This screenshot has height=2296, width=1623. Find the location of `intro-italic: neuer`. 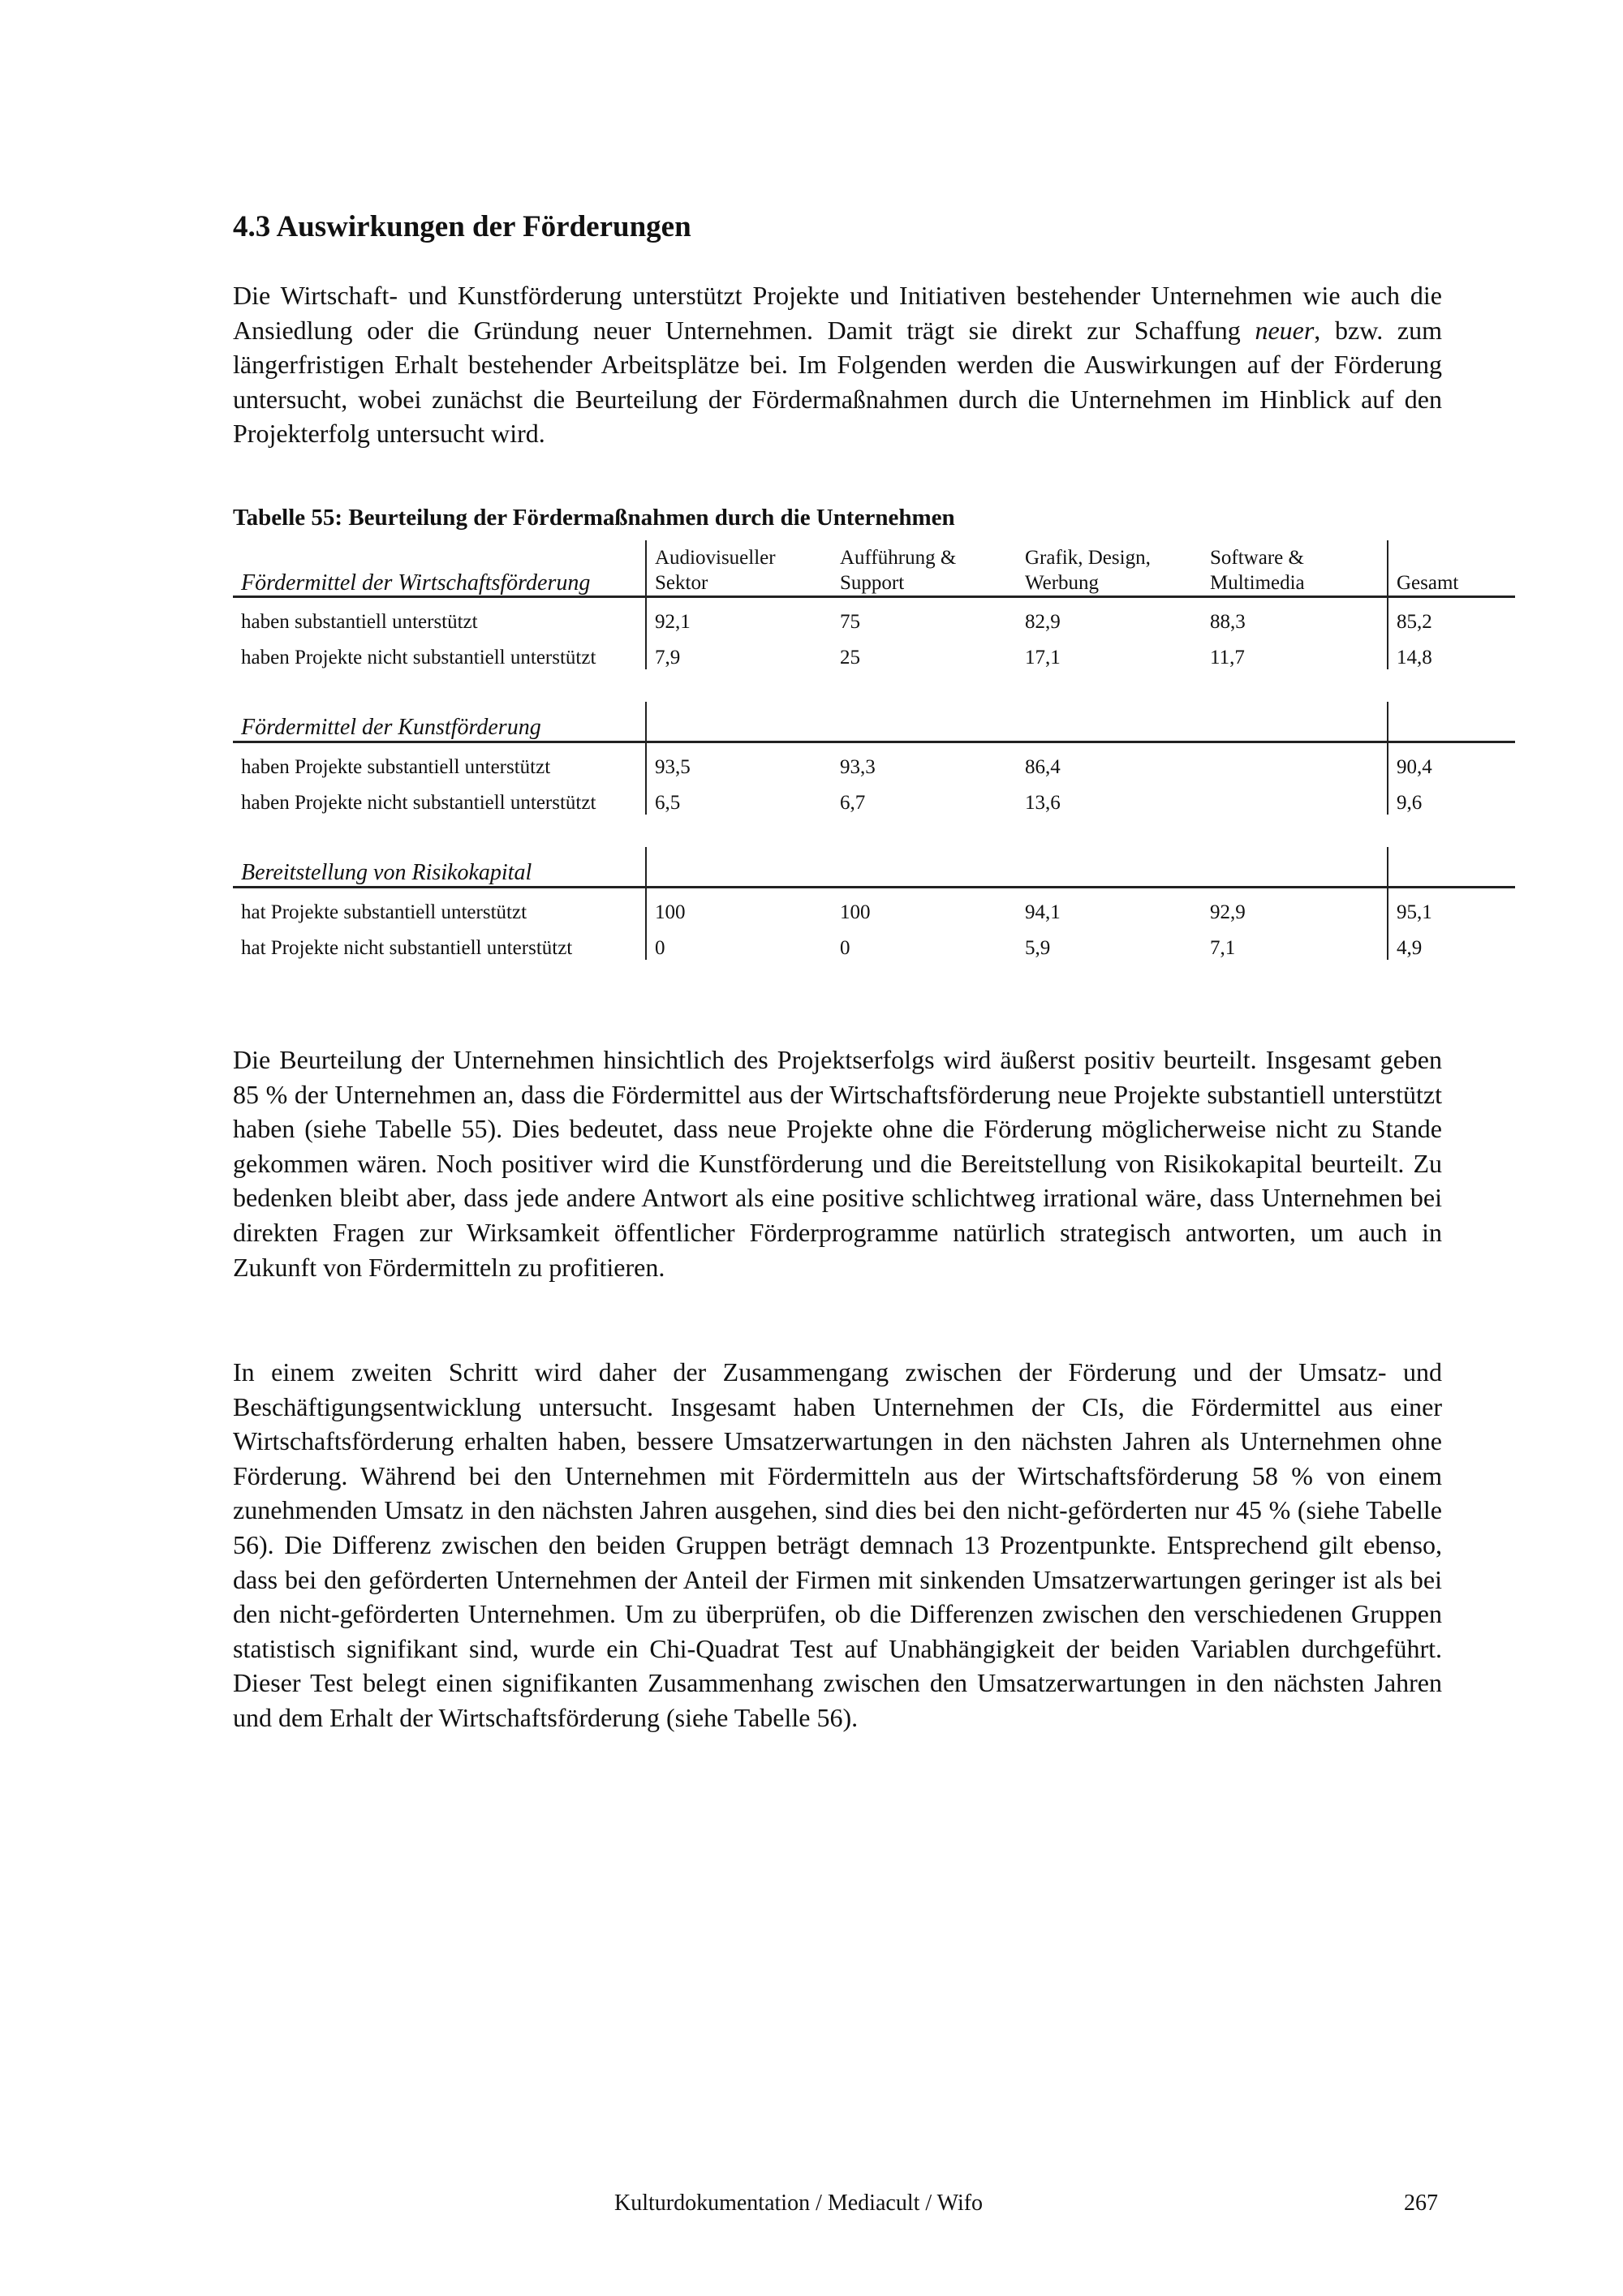

intro-italic: neuer is located at coordinates (1285, 330).